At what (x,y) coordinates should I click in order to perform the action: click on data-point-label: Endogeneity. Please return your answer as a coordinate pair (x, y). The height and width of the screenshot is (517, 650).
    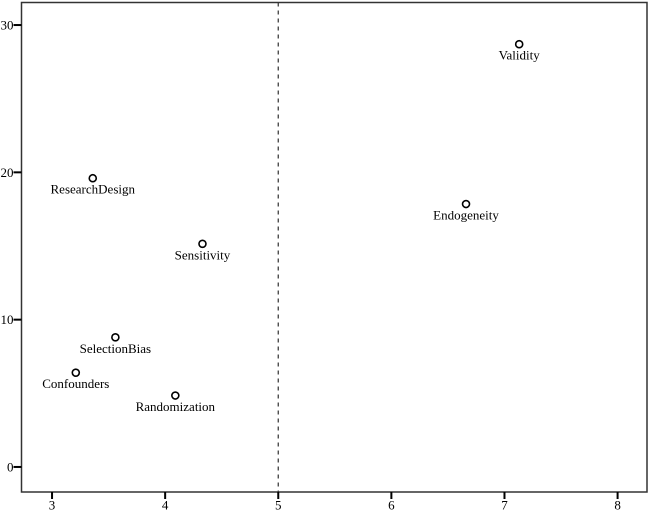
    Looking at the image, I should click on (466, 215).